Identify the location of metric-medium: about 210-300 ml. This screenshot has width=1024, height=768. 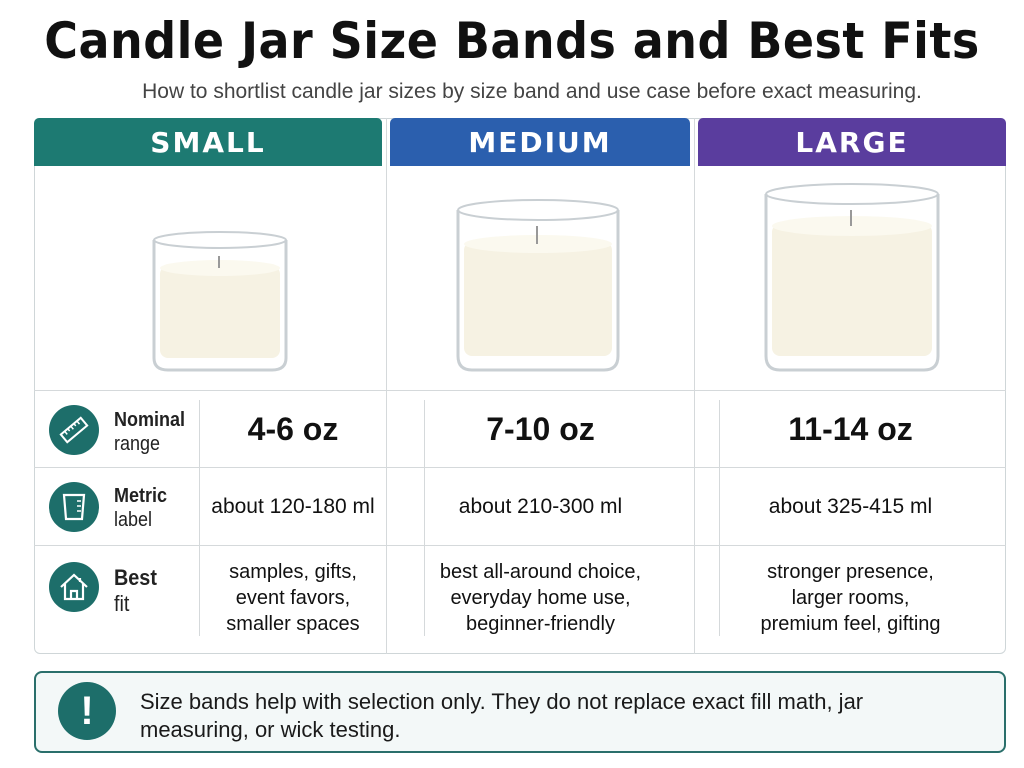
(540, 506).